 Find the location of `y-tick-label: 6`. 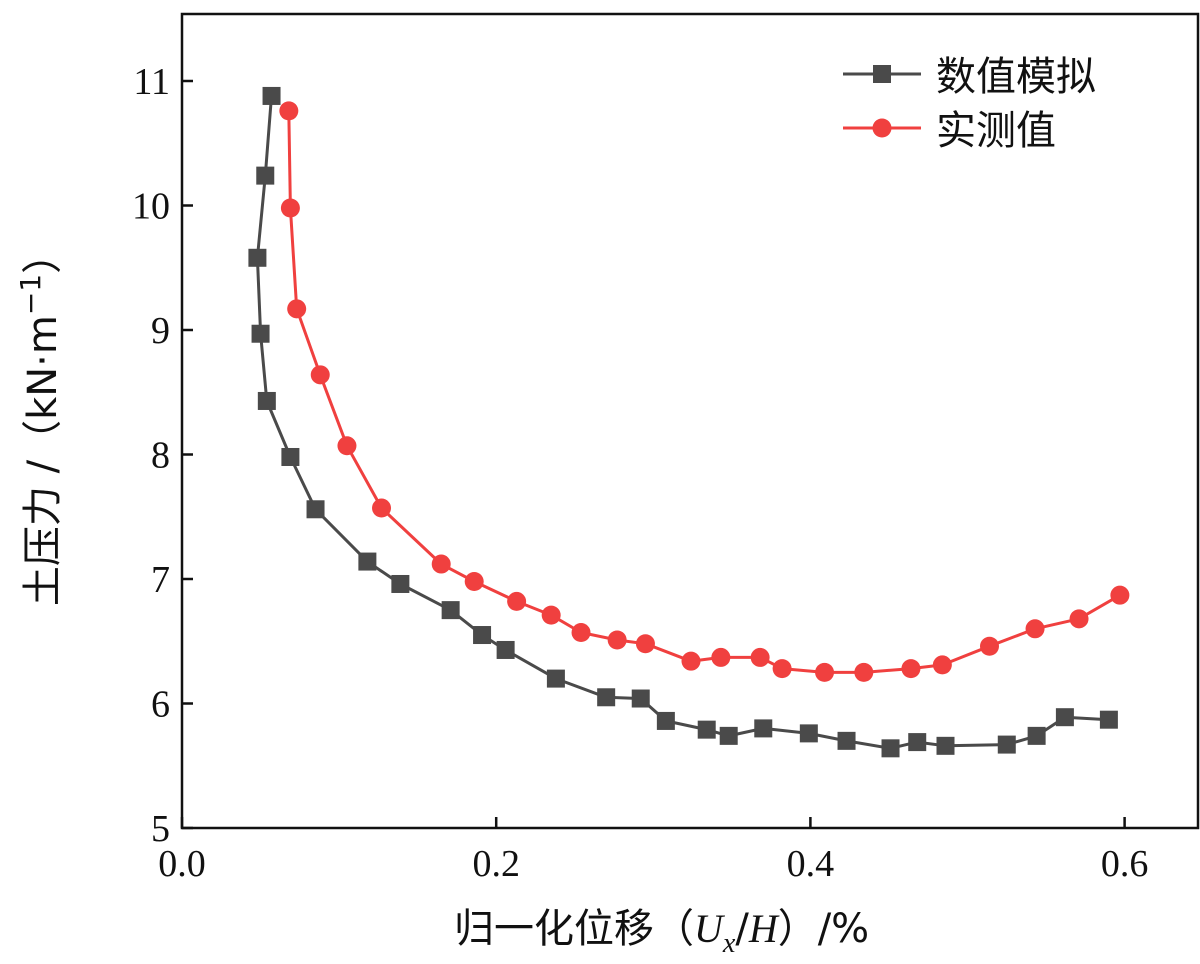

y-tick-label: 6 is located at coordinates (160, 705).